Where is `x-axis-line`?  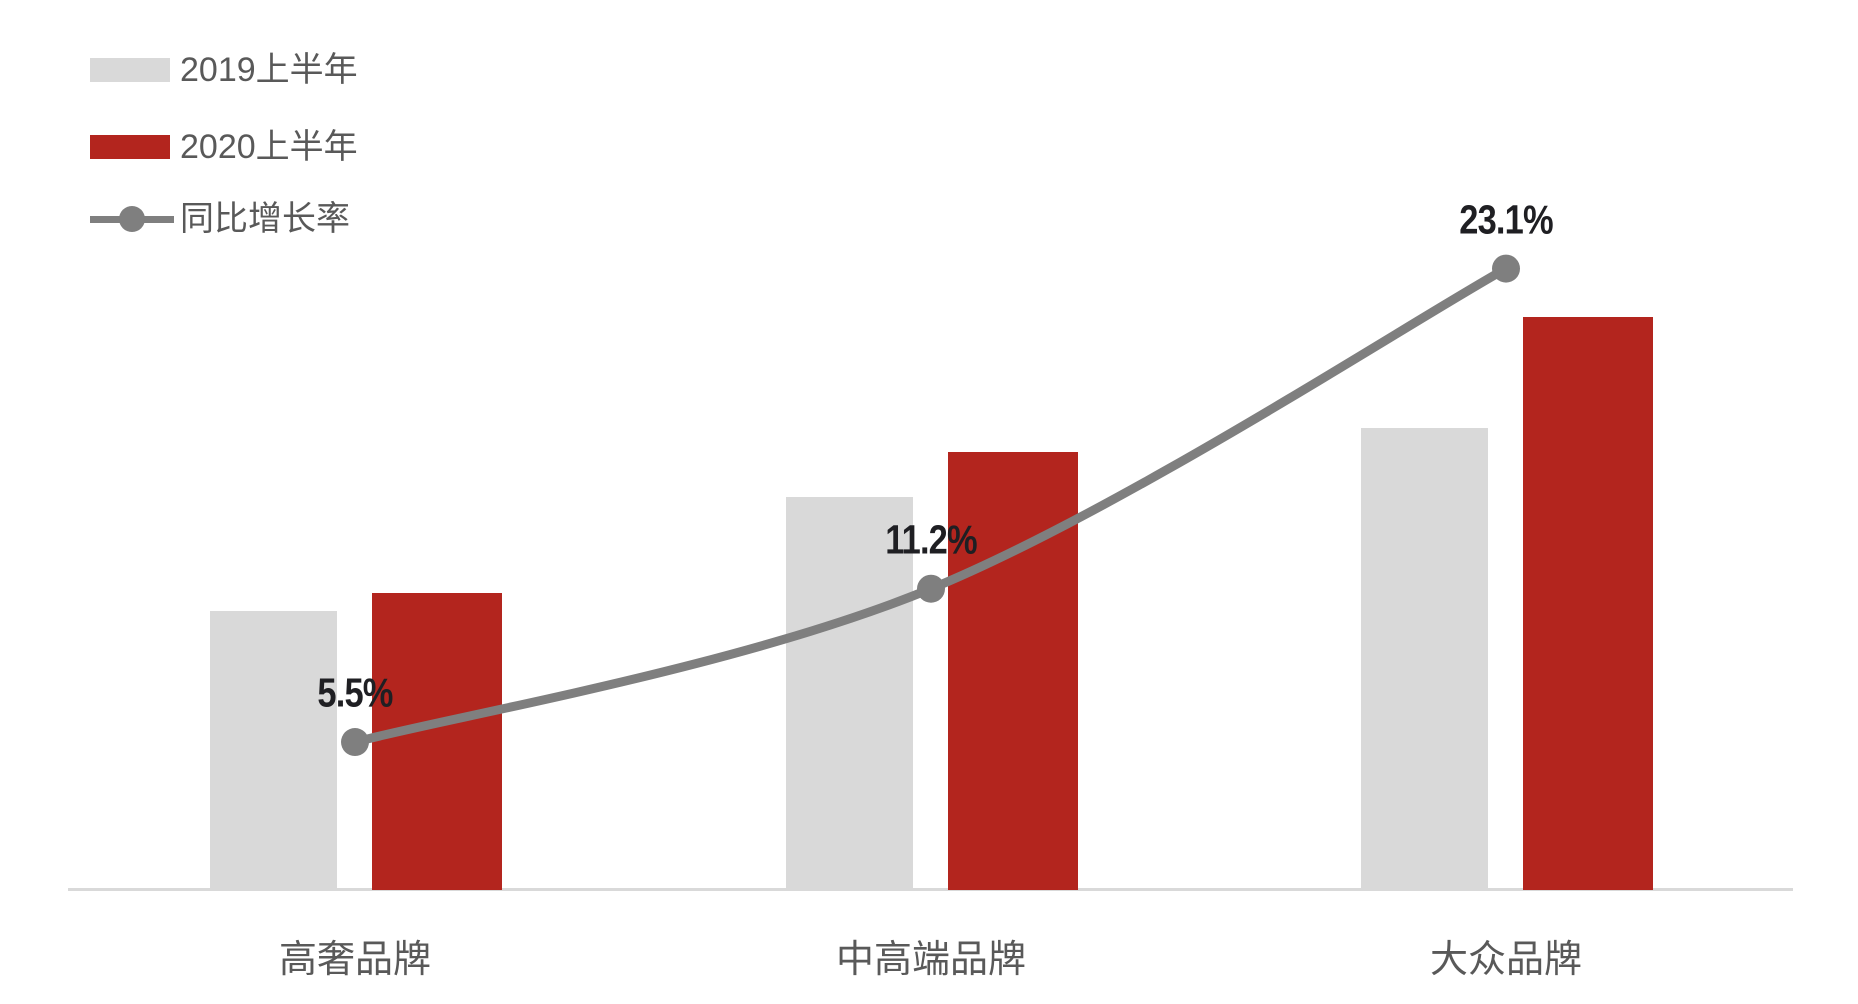
x-axis-line is located at coordinates (930, 889).